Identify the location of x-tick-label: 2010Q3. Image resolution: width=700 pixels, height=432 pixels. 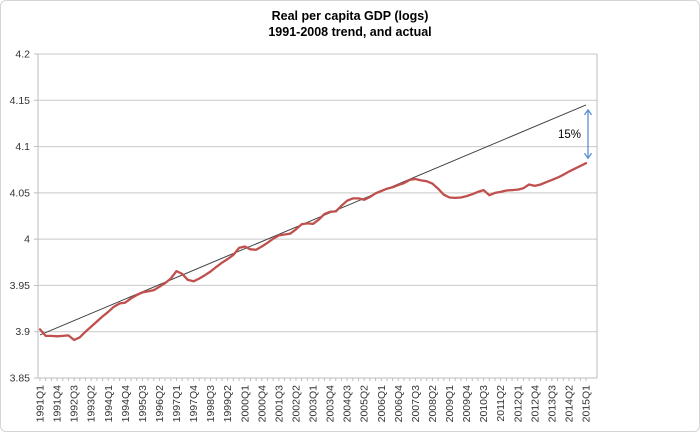
(484, 404).